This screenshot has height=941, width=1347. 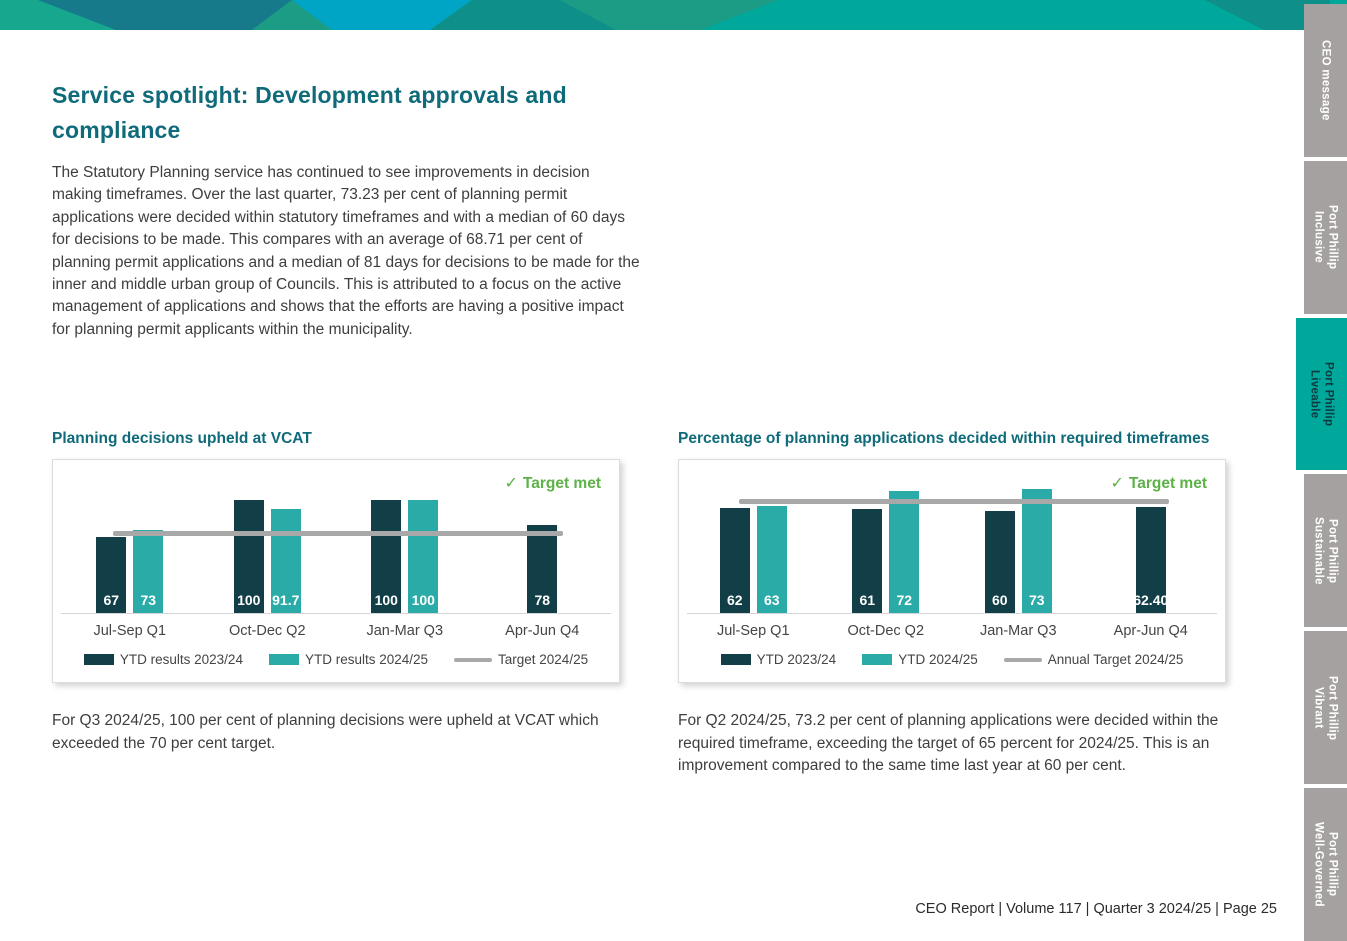 What do you see at coordinates (771, 600) in the screenshot?
I see `bar-value-label: 63` at bounding box center [771, 600].